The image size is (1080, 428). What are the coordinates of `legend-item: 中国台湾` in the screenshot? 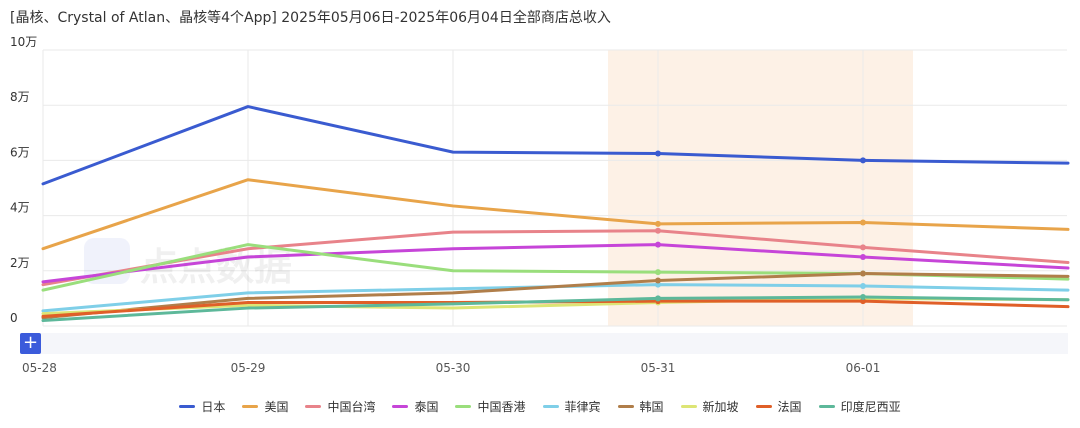 It's located at (340, 406).